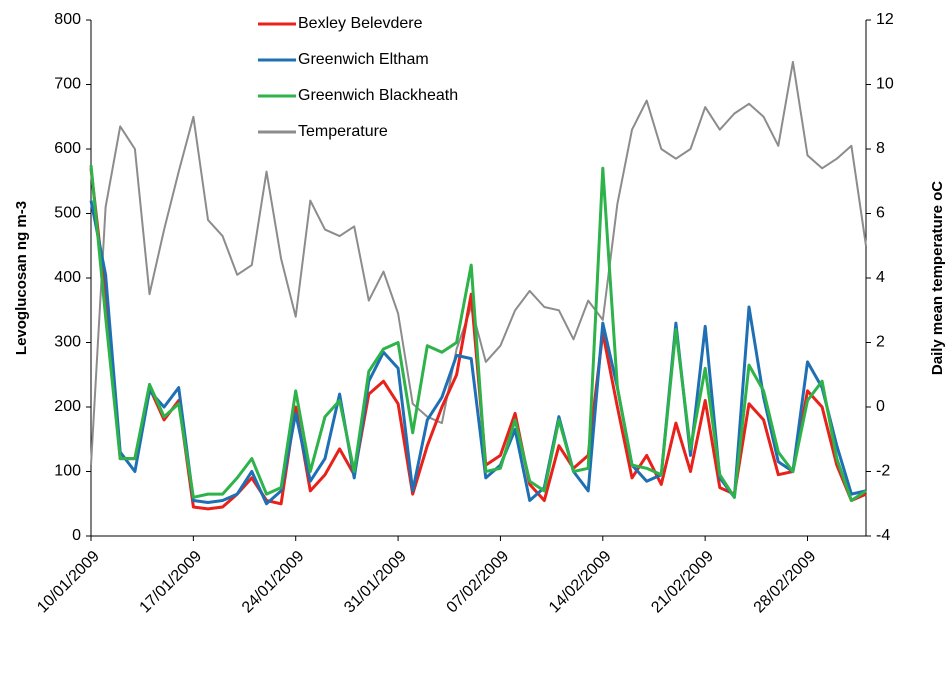 Image resolution: width=951 pixels, height=677 pixels. What do you see at coordinates (937, 278) in the screenshot?
I see `y2-axis-title: Daily mean temperature oC` at bounding box center [937, 278].